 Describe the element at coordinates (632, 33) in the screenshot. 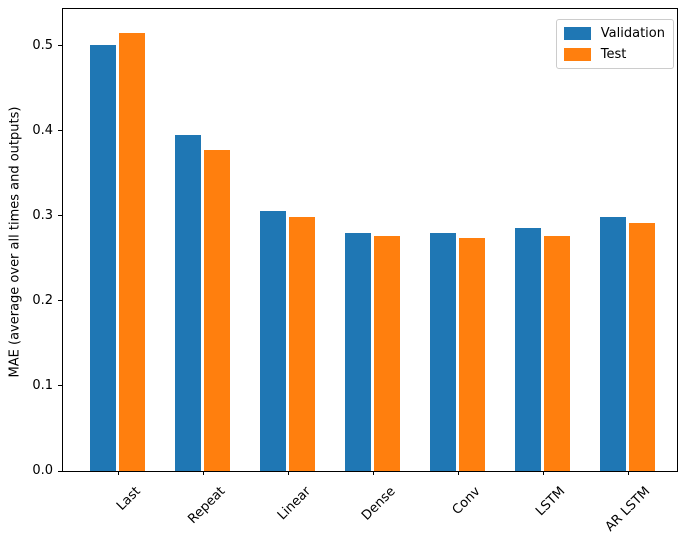

I see `legend-label: Validation` at that location.